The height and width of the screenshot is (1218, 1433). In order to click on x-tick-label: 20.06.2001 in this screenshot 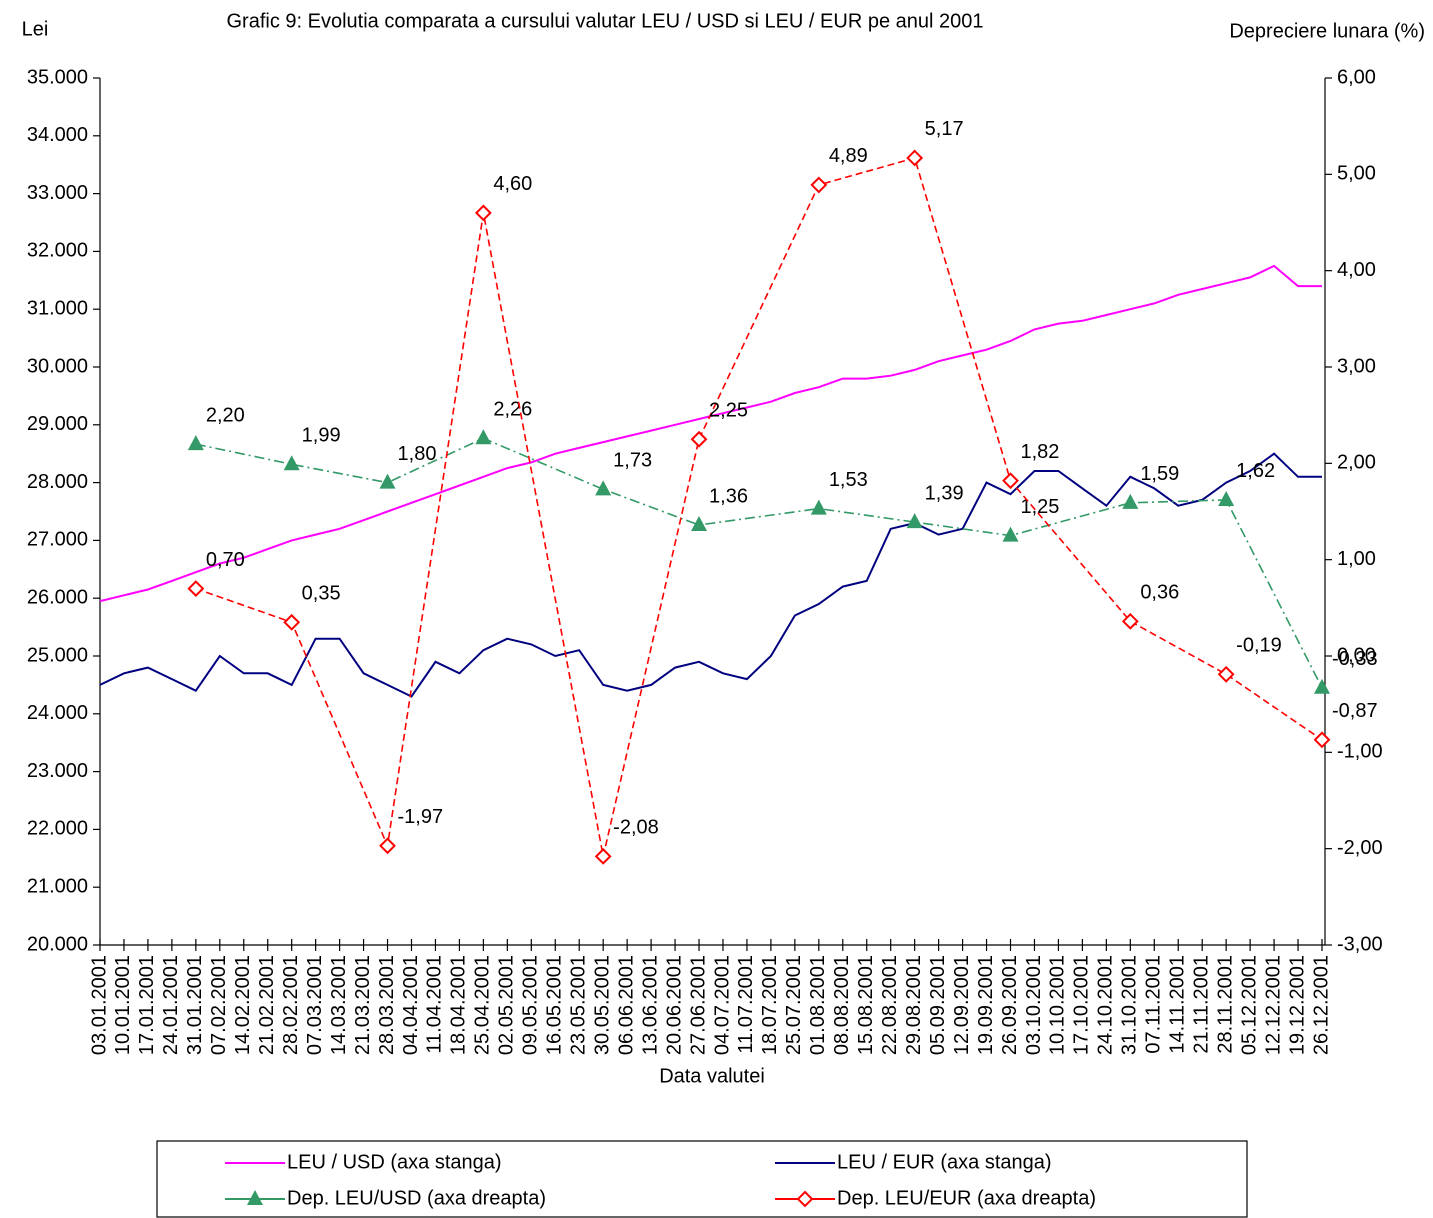, I will do `click(674, 1005)`.